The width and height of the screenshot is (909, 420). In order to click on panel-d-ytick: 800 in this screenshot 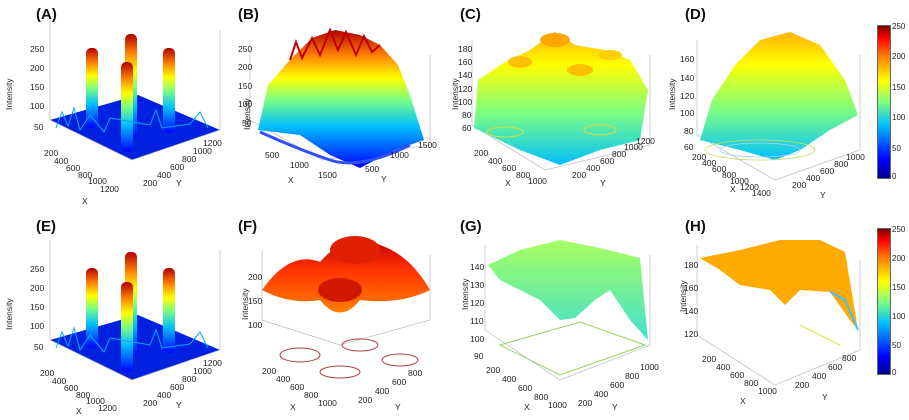, I will do `click(841, 164)`.